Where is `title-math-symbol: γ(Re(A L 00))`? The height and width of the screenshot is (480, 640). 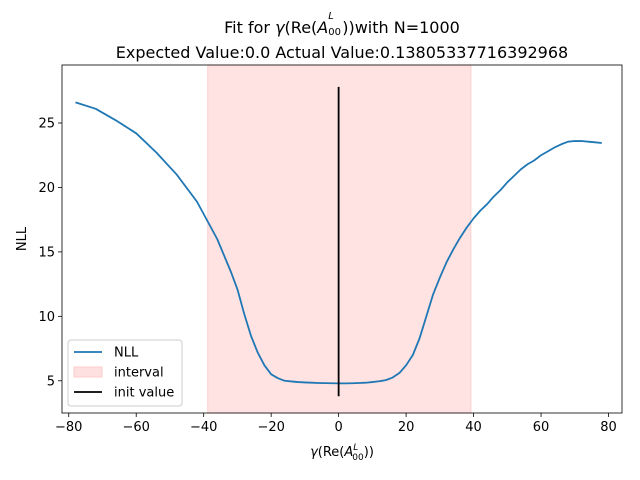
title-math-symbol: γ(Re(A L 00)) is located at coordinates (315, 24).